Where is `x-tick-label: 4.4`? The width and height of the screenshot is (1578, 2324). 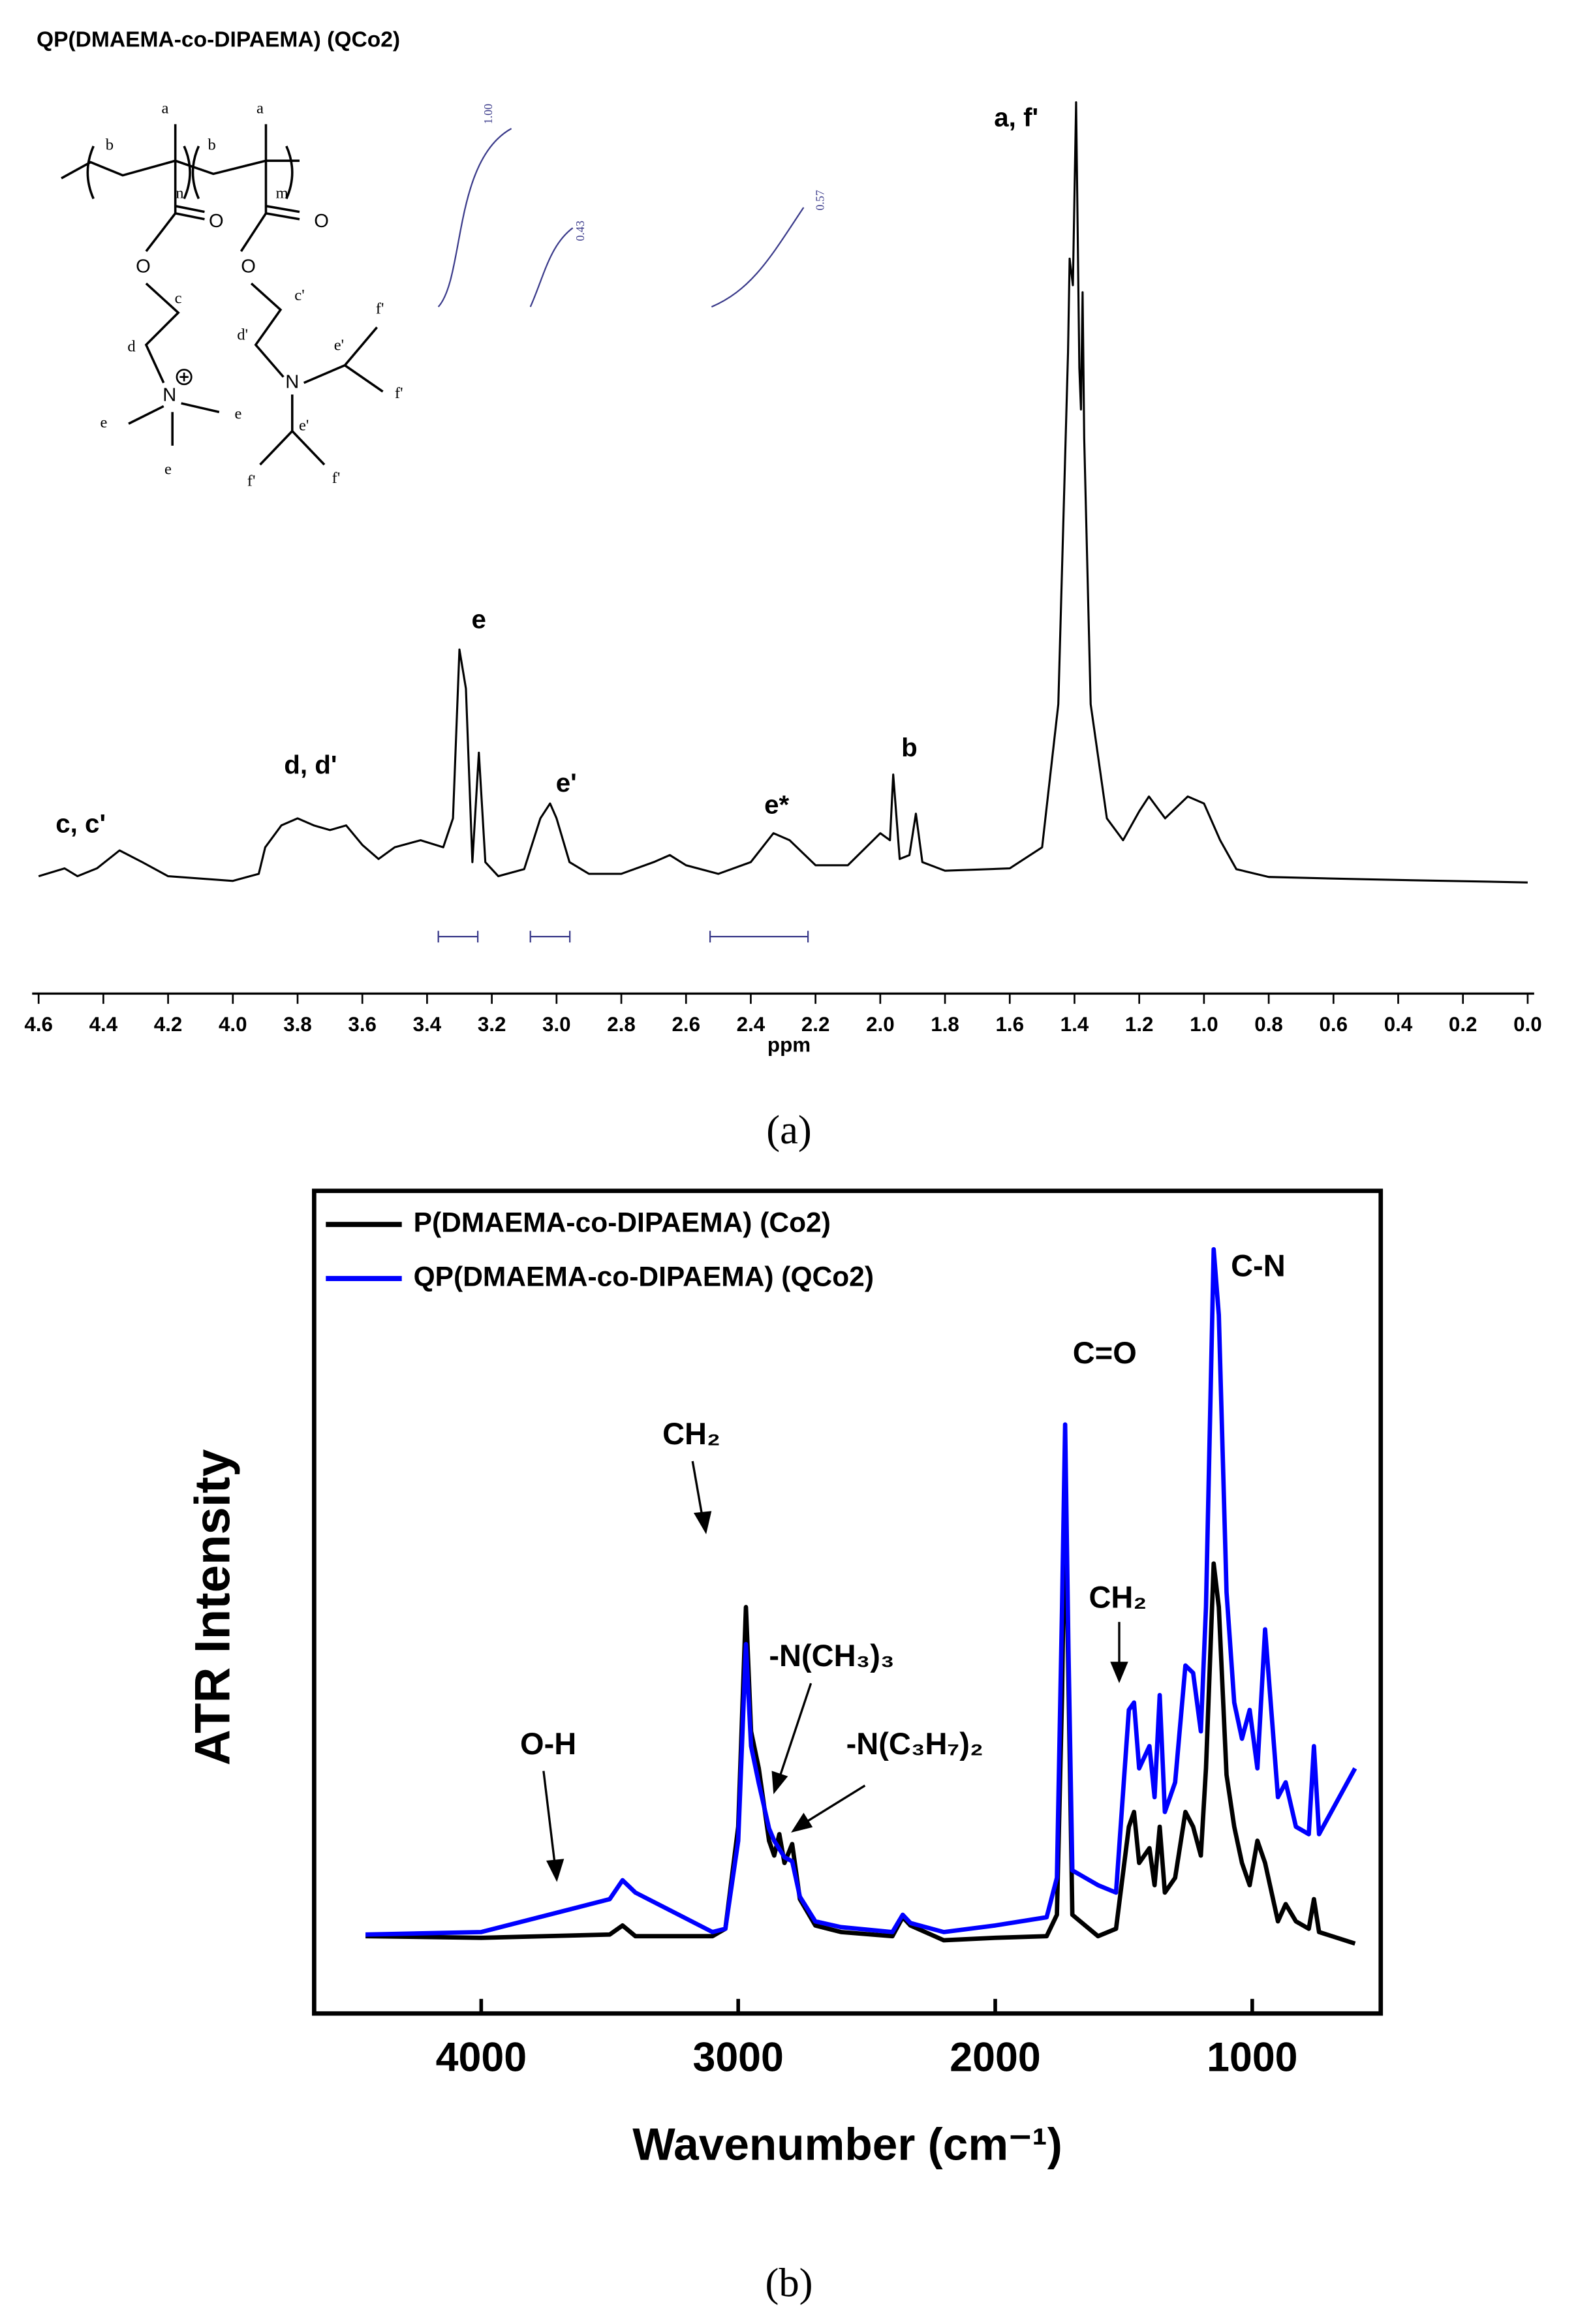 x-tick-label: 4.4 is located at coordinates (104, 1024).